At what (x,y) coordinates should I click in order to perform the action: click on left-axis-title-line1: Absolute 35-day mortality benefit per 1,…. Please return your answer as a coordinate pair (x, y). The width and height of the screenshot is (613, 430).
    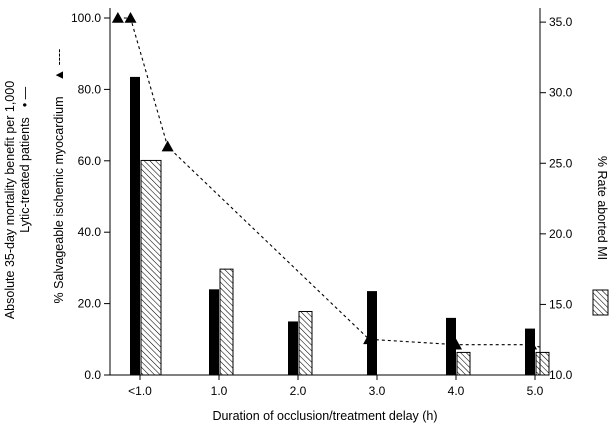
    Looking at the image, I should click on (10, 200).